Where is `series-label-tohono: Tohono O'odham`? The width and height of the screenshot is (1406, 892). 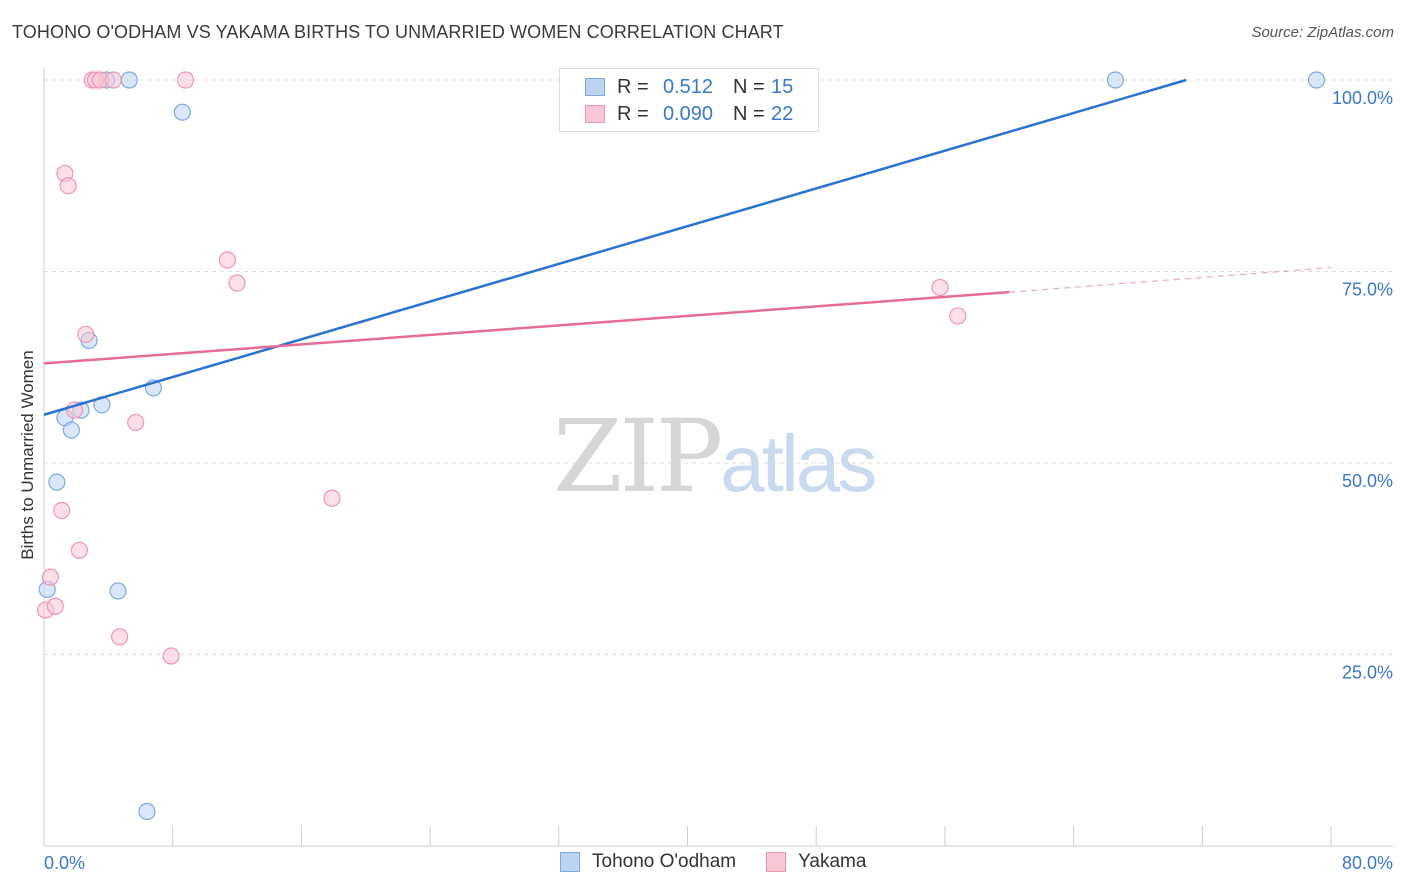
series-label-tohono: Tohono O'odham is located at coordinates (664, 861).